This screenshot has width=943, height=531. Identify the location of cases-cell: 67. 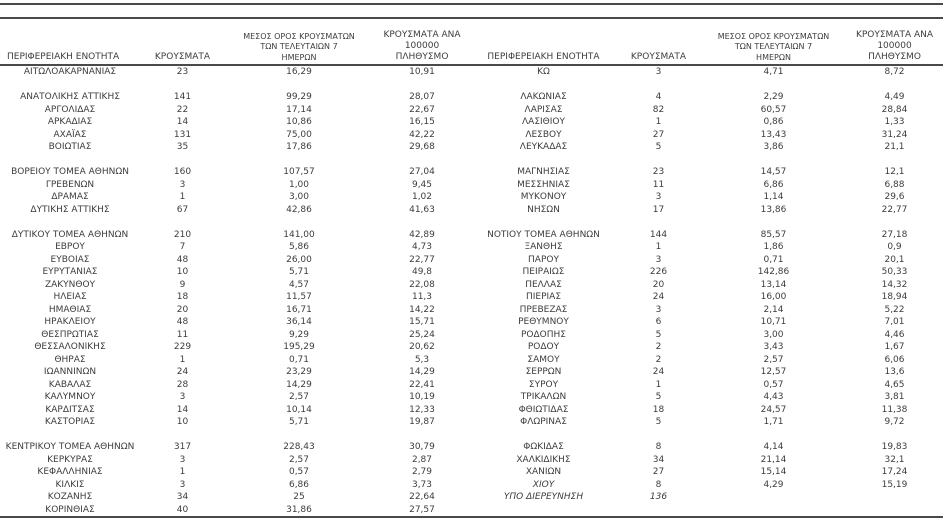
(182, 209).